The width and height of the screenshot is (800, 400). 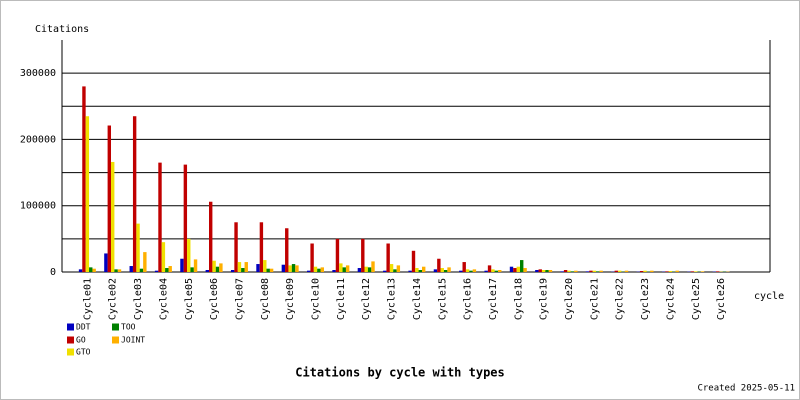 What do you see at coordinates (594, 299) in the screenshot?
I see `x-tick-label: Cycle21` at bounding box center [594, 299].